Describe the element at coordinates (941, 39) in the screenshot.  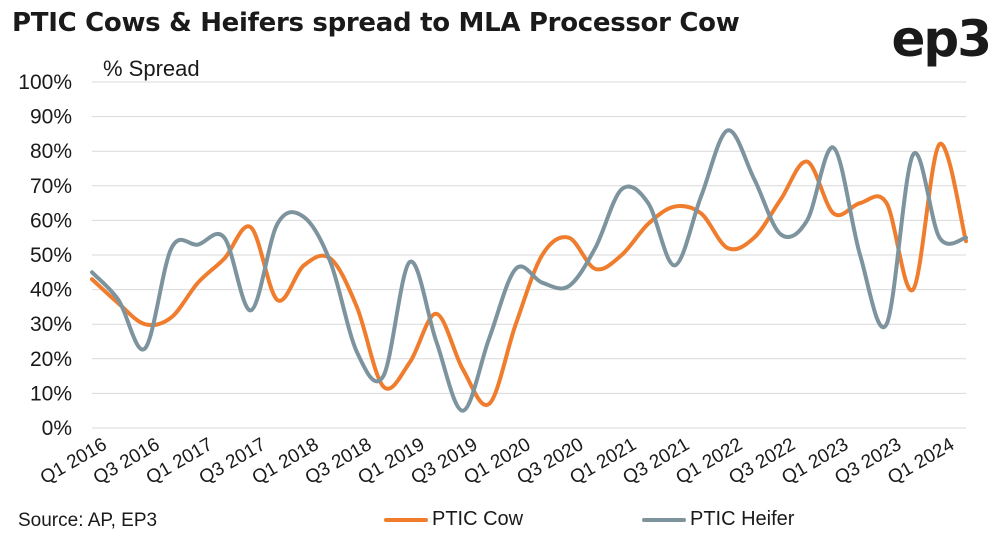
I see `ep3-logo: ep3` at that location.